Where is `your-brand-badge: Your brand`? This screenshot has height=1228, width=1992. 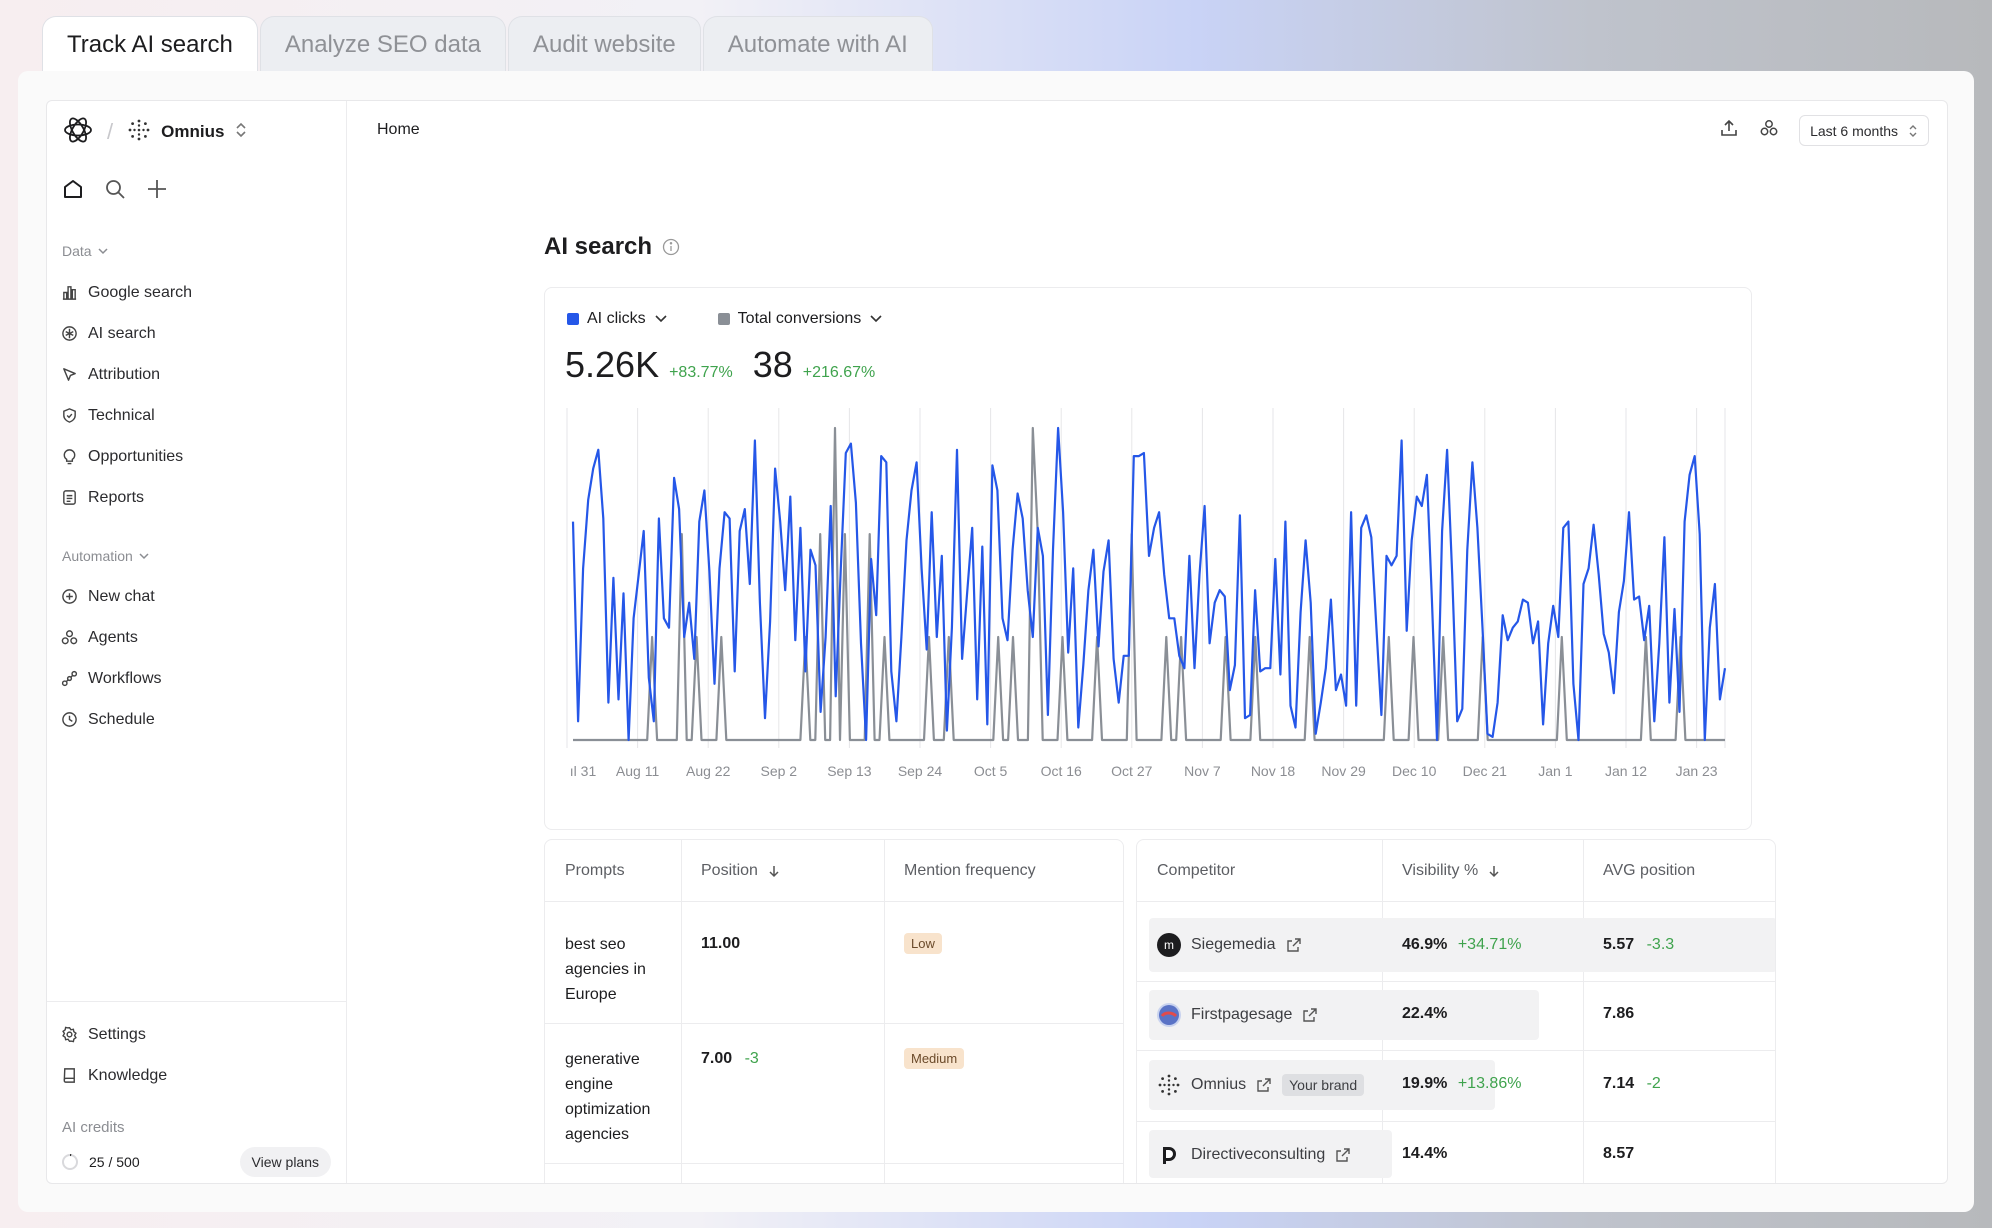
your-brand-badge: Your brand is located at coordinates (1323, 1085).